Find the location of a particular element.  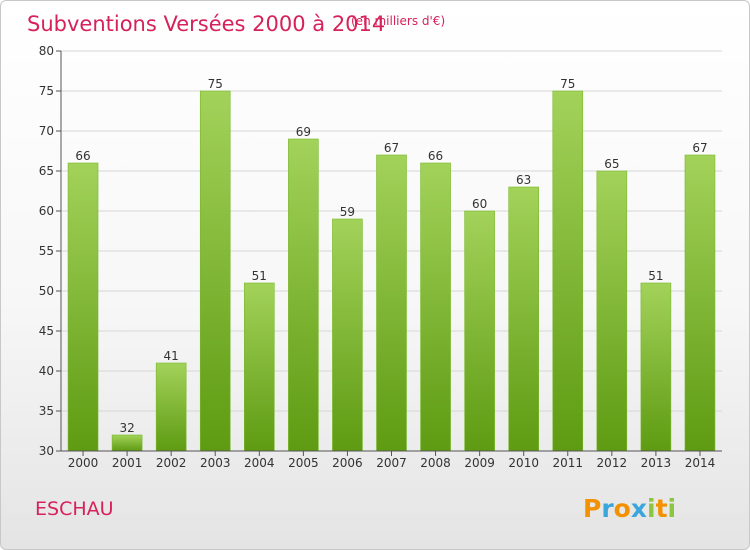

x-tick-label: 2009 is located at coordinates (479, 463).